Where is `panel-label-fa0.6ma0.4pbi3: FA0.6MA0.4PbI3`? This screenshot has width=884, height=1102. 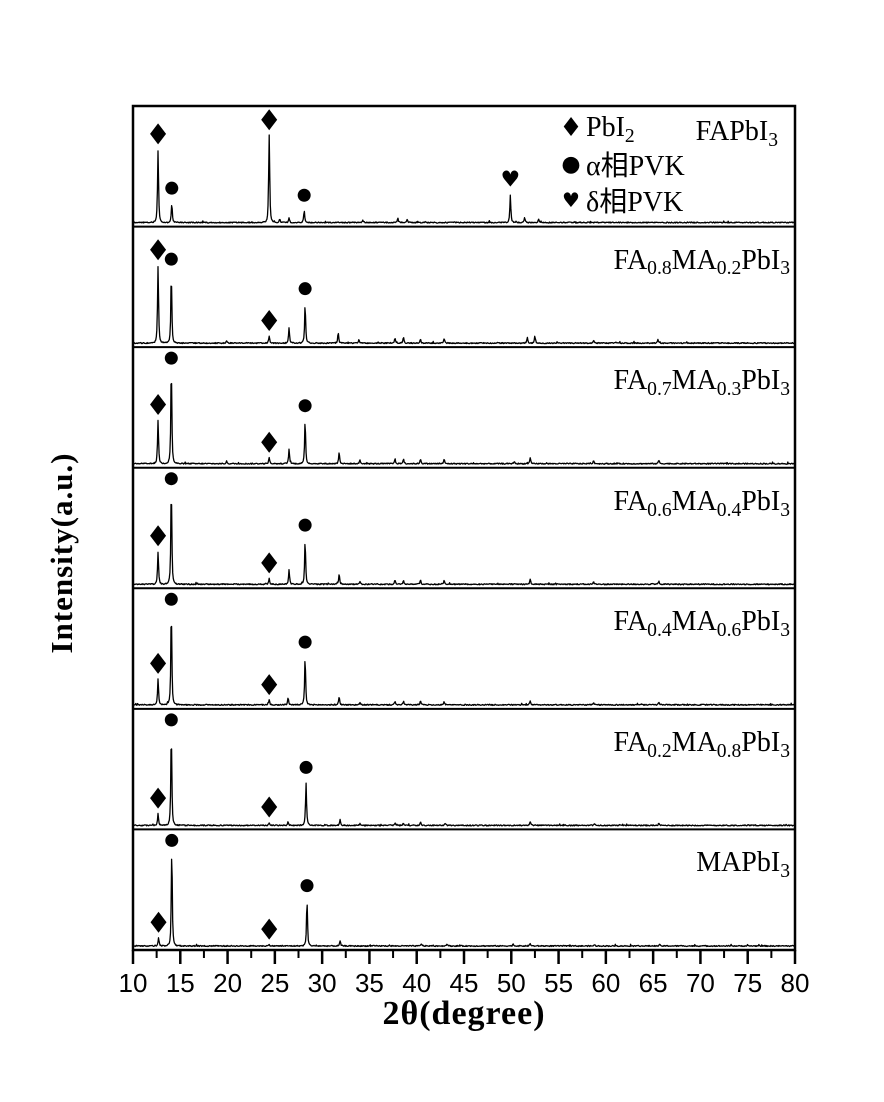
panel-label-fa0.6ma0.4pbi3: FA0.6MA0.4PbI3 is located at coordinates (701, 503).